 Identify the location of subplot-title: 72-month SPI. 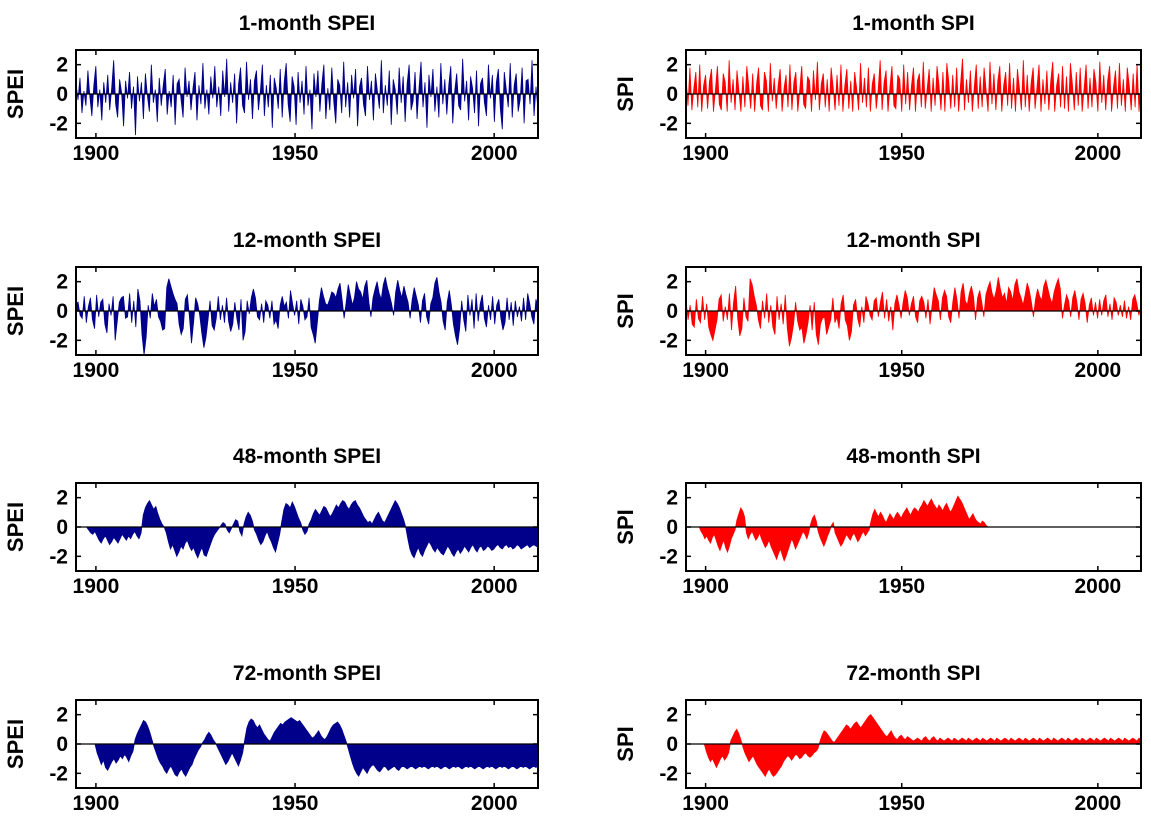
(913, 673).